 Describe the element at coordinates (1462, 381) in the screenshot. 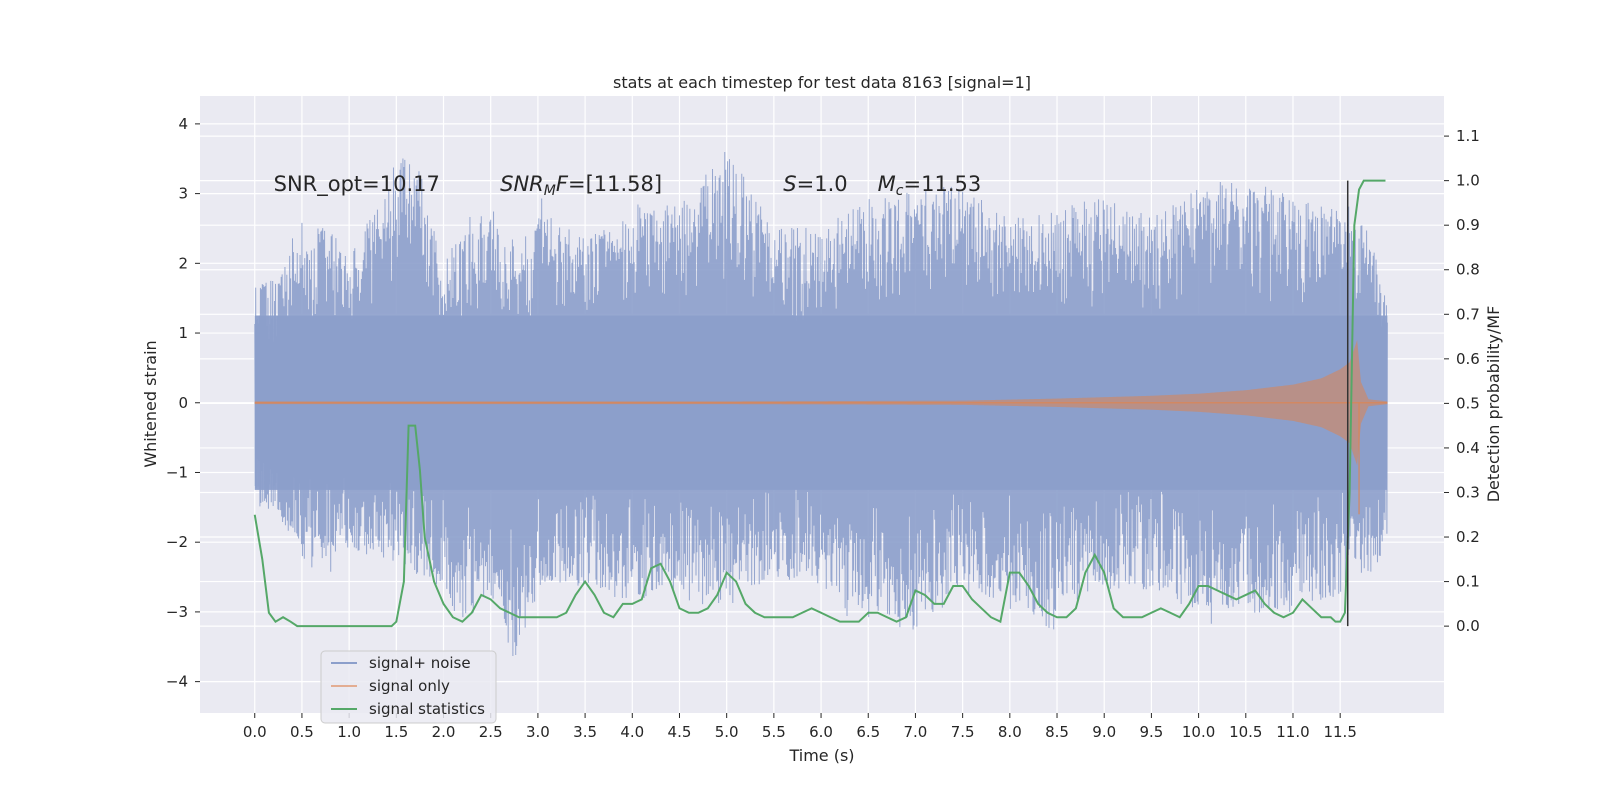

I see `y-right-axis-ticks: 0.0 0.1 0.2 0.3 0.4 0.5 0.6 0.7 0.8 0.9 1.0 1.1` at that location.